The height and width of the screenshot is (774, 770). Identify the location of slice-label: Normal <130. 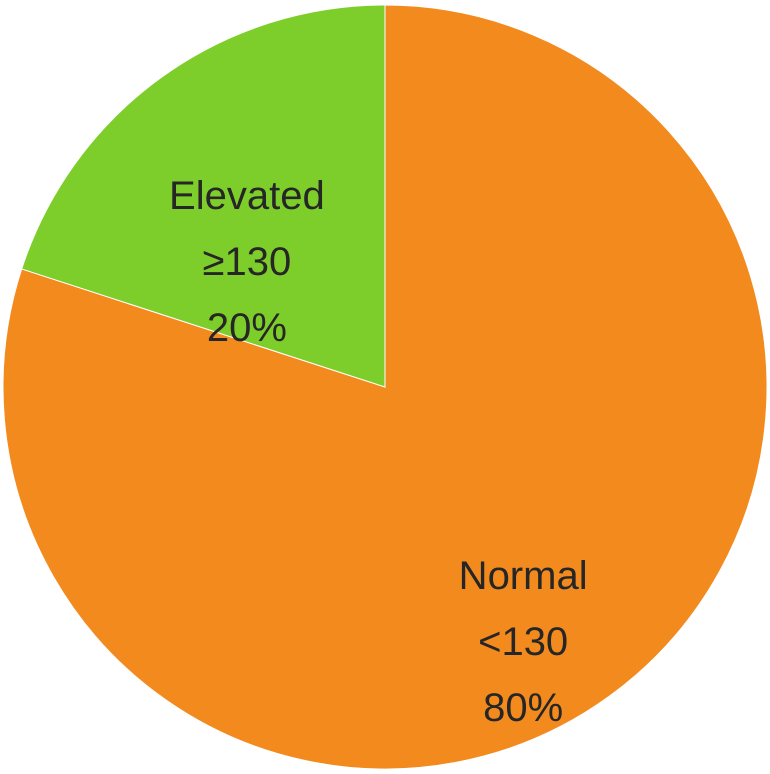
(523, 609).